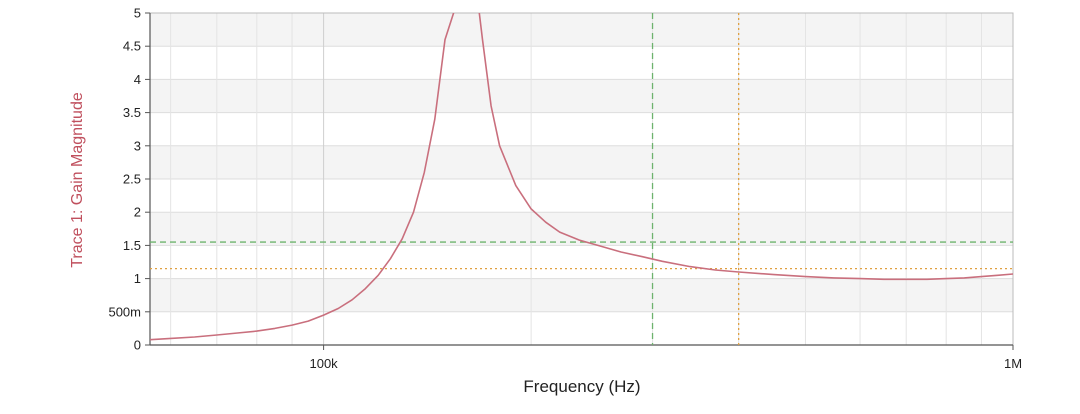 This screenshot has height=414, width=1080. What do you see at coordinates (137, 13) in the screenshot?
I see `y-tick-label: 5` at bounding box center [137, 13].